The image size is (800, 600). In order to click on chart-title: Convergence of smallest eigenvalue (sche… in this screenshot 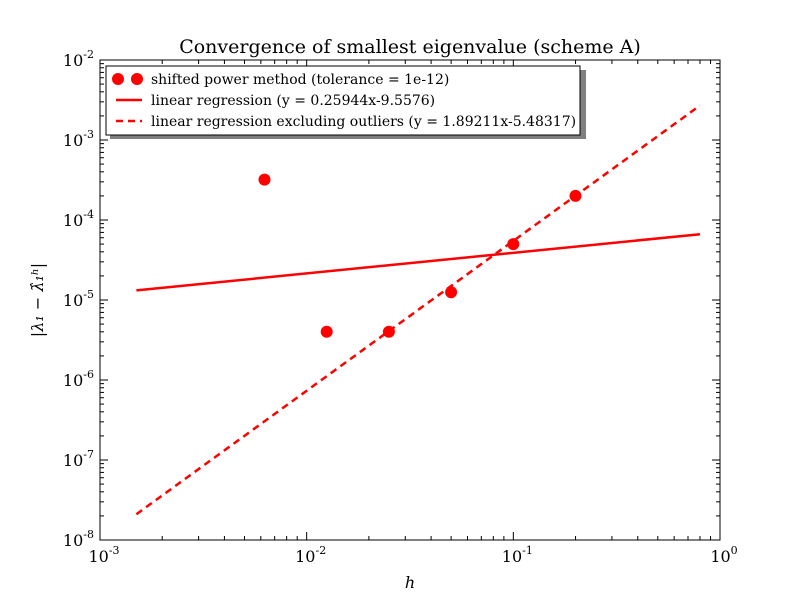, I will do `click(410, 47)`.